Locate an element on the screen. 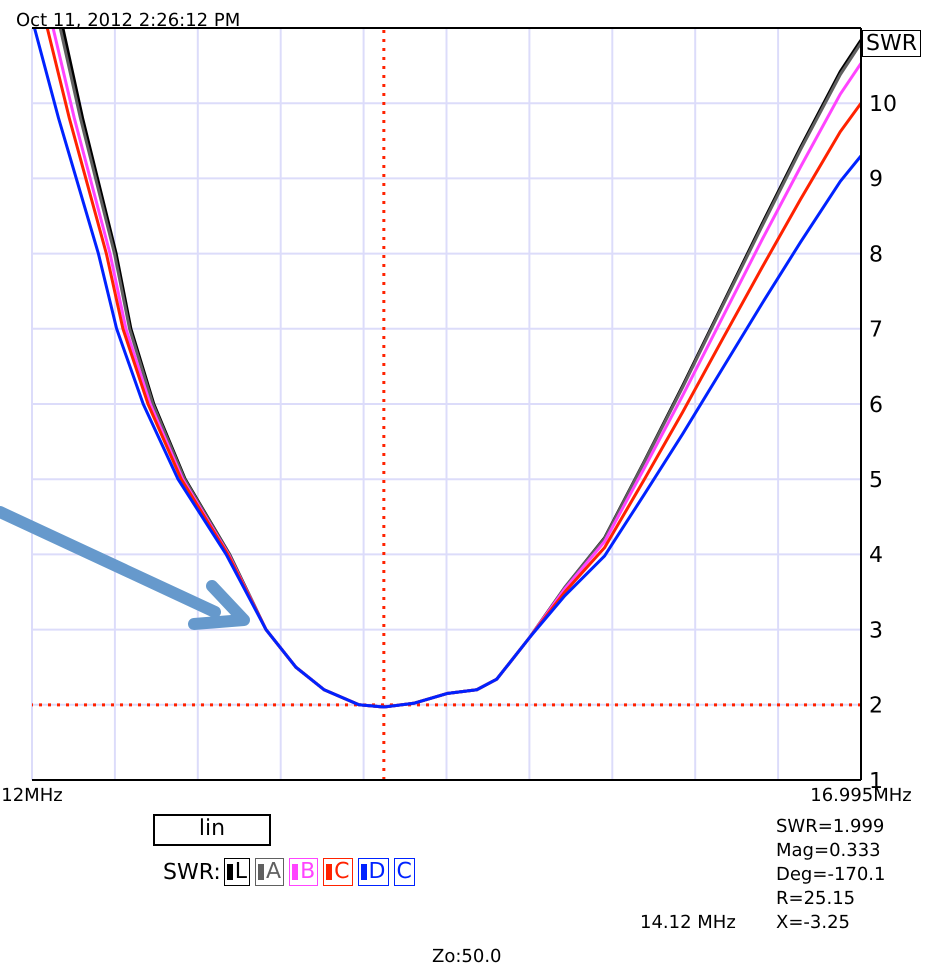 The image size is (929, 967). legend-label: A is located at coordinates (274, 872).